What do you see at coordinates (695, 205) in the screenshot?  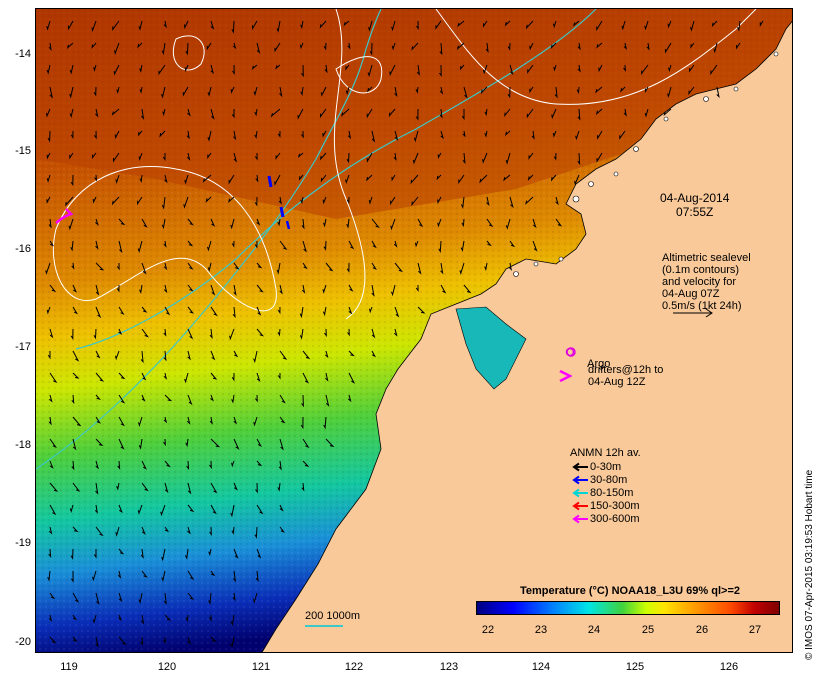 I see `date-label: 04-Aug-2014 07:55Z` at bounding box center [695, 205].